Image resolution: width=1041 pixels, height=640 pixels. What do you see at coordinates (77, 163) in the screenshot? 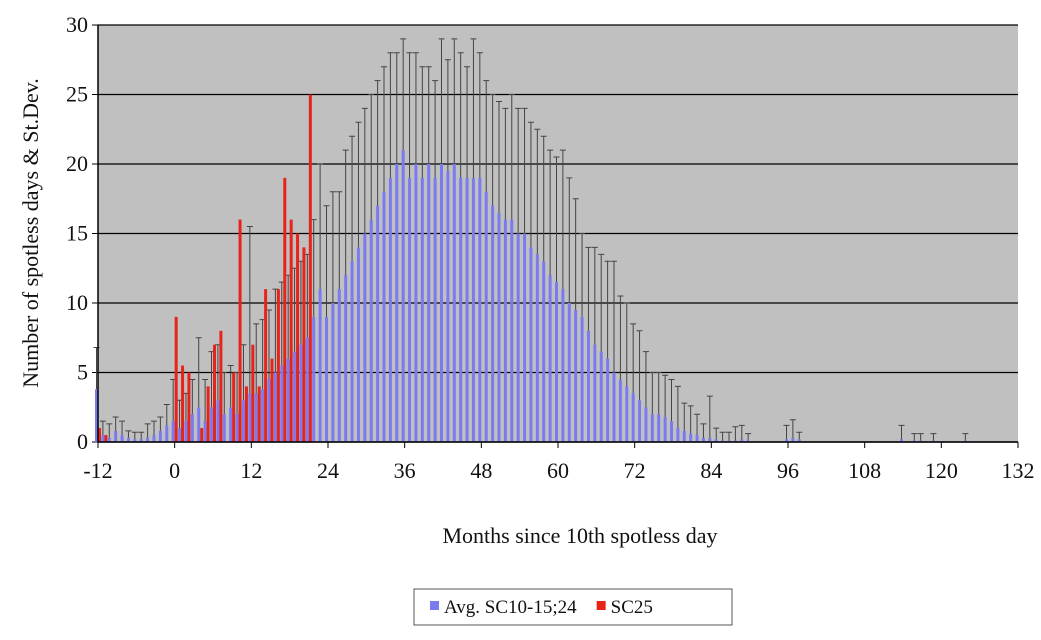
I see `y-tick-label: 20` at bounding box center [77, 163].